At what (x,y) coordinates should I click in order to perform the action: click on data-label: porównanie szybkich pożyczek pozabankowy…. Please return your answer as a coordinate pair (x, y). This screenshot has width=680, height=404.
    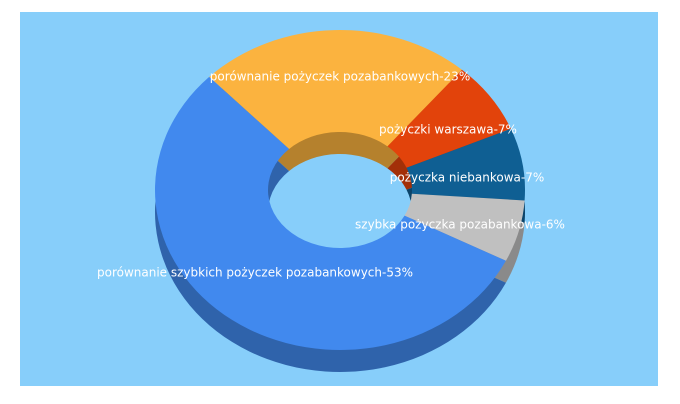
    Looking at the image, I should click on (255, 273).